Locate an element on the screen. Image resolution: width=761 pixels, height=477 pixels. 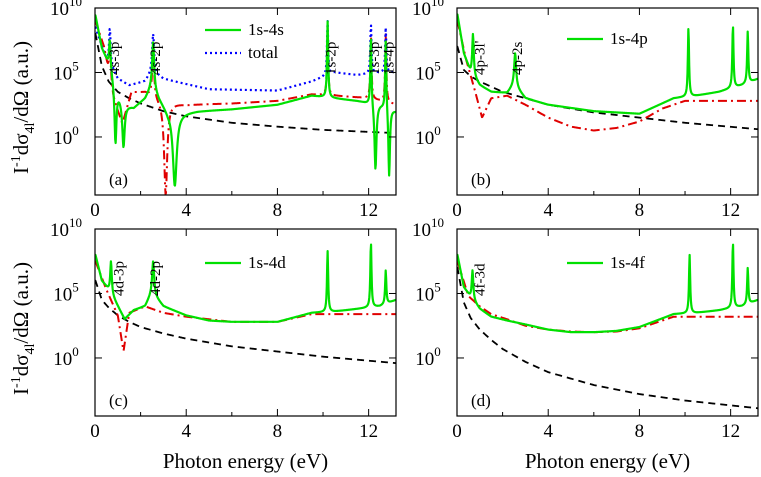
panel-label: (d) is located at coordinates (481, 400).